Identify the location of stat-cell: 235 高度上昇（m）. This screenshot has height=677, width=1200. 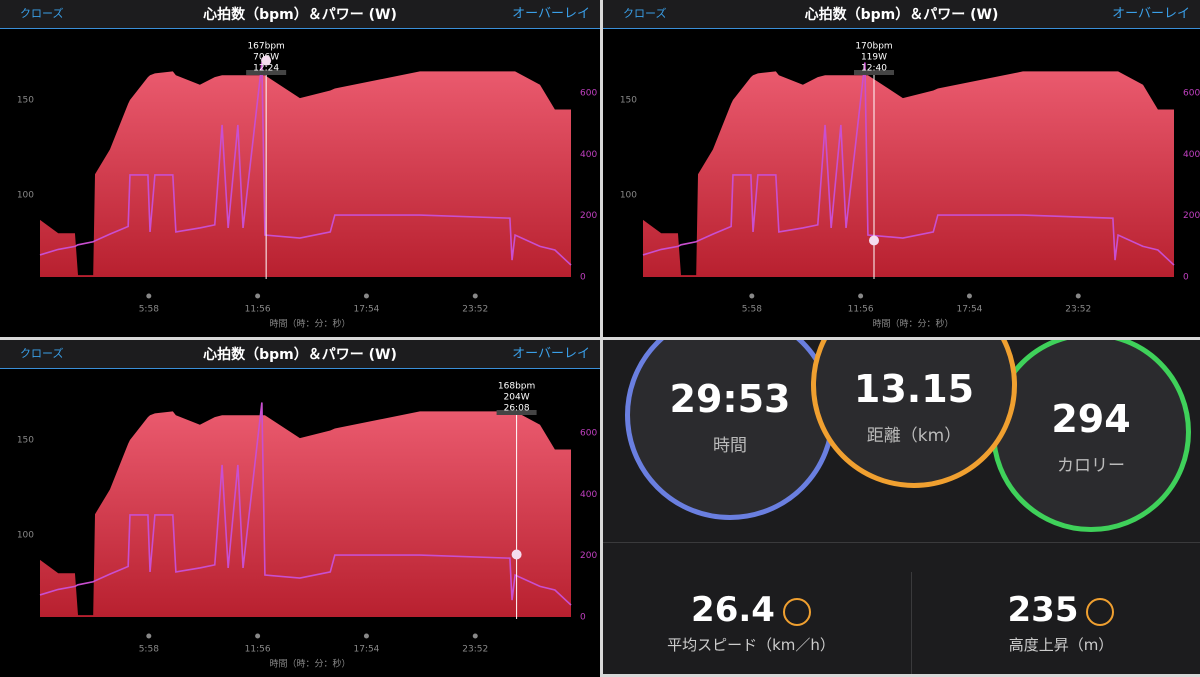
(1056, 623).